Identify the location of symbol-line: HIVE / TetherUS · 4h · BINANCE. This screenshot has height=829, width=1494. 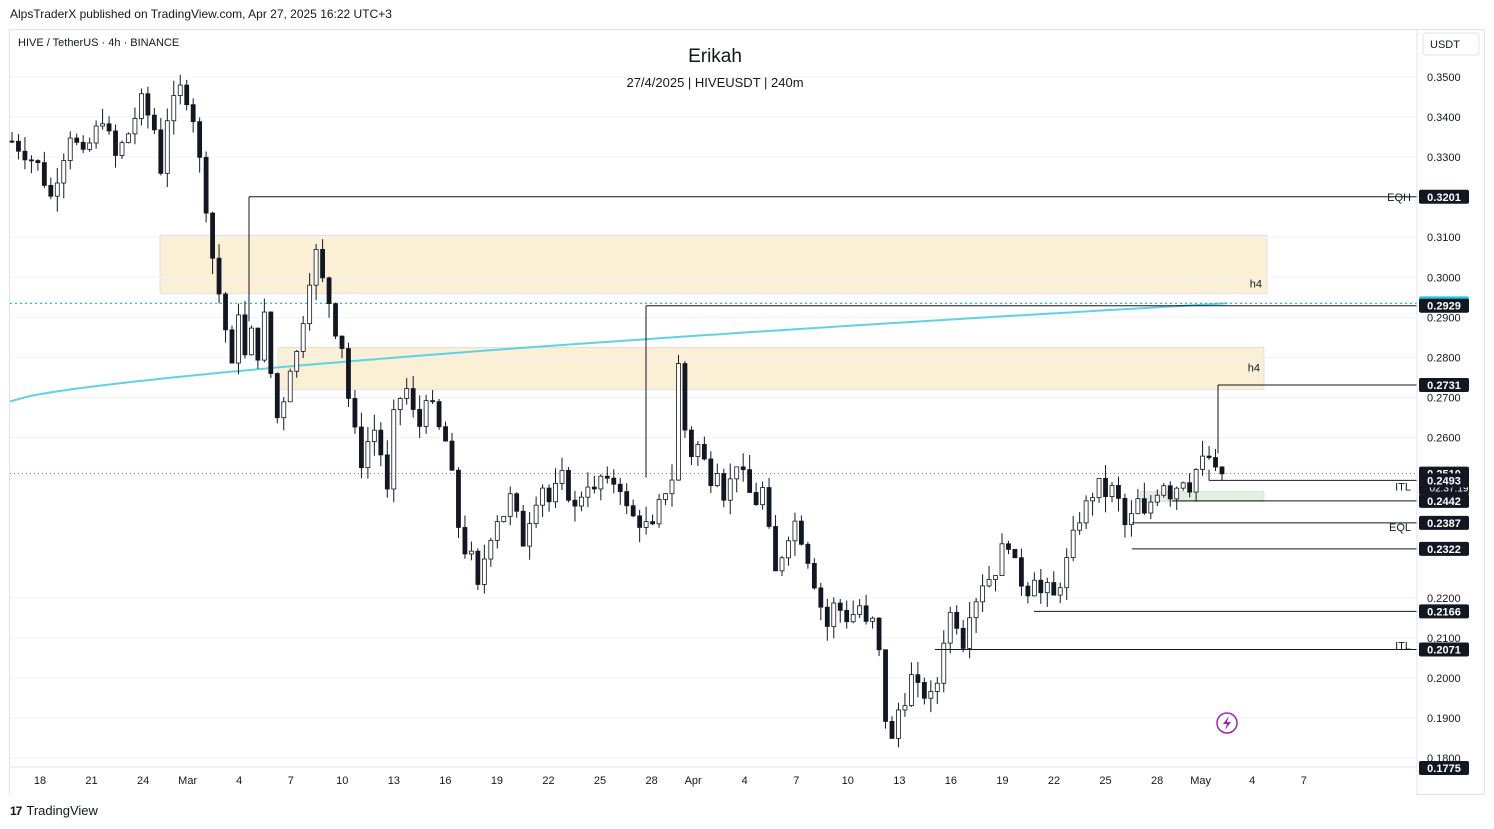
(98, 43).